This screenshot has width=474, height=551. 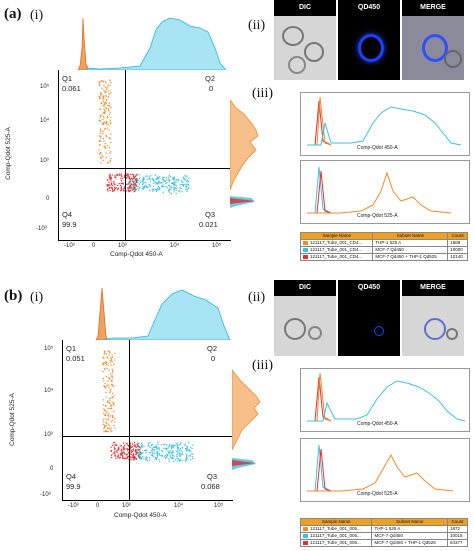 What do you see at coordinates (175, 246) in the screenshot?
I see `x-tick: 10⁴` at bounding box center [175, 246].